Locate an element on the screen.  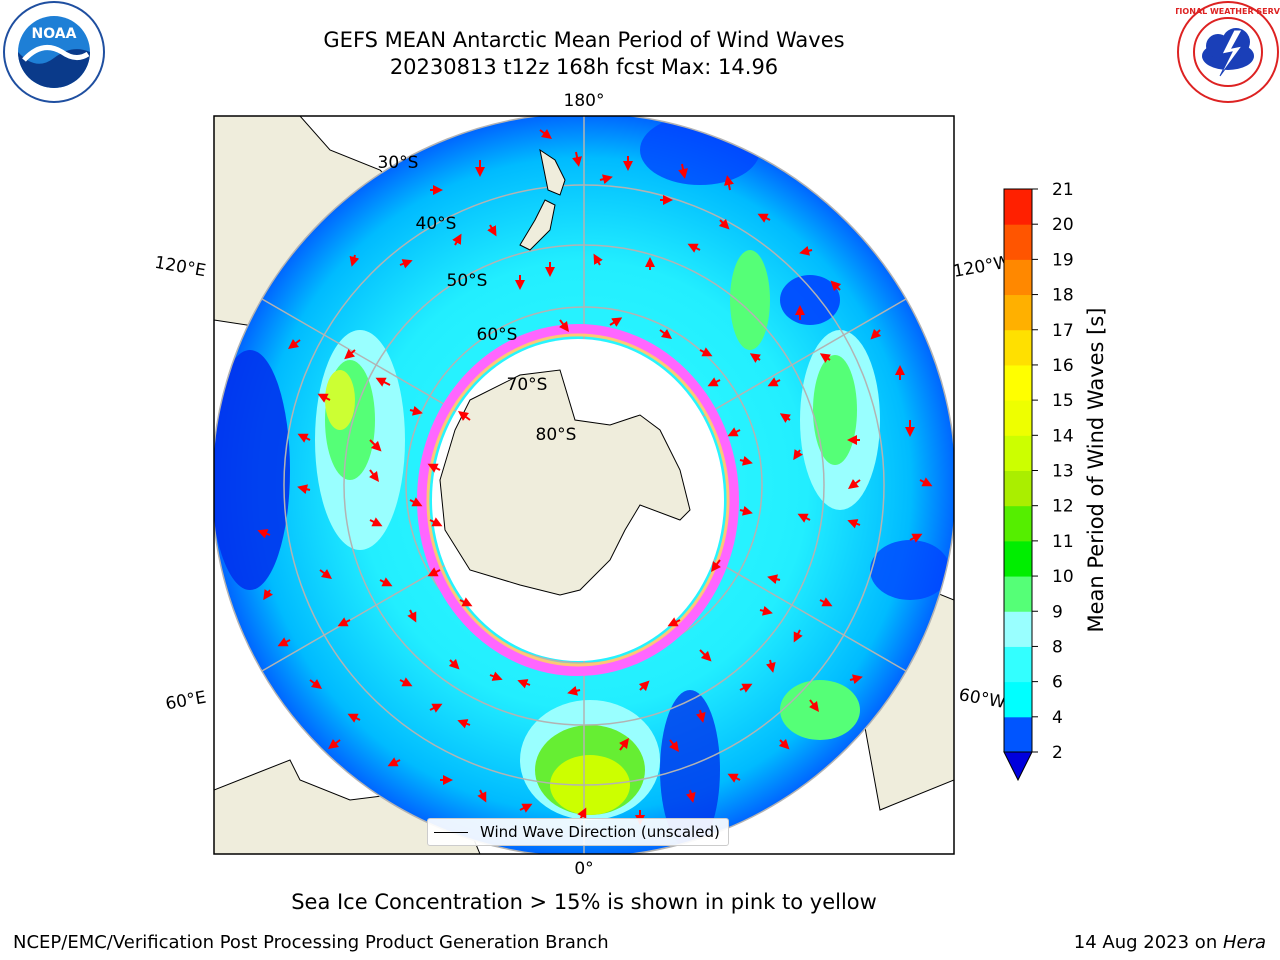
lon-label-120e: 120°E is located at coordinates (180, 267).